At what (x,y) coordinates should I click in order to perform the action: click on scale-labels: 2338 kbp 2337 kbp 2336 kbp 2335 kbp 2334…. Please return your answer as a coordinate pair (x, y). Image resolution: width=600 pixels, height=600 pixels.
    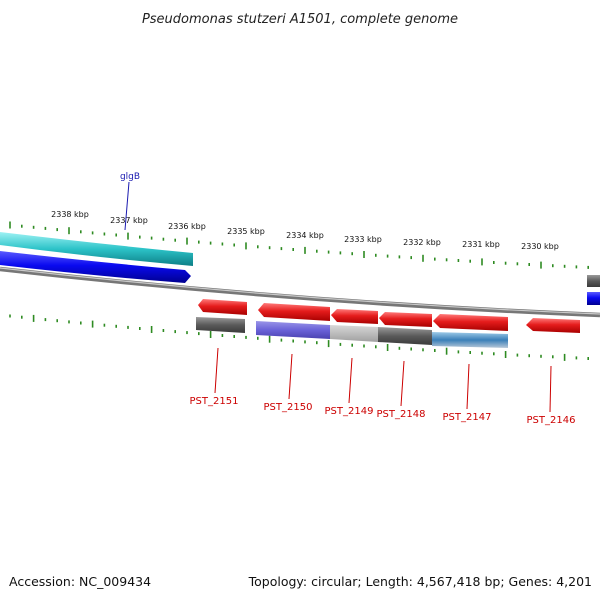
    Looking at the image, I should click on (305, 230).